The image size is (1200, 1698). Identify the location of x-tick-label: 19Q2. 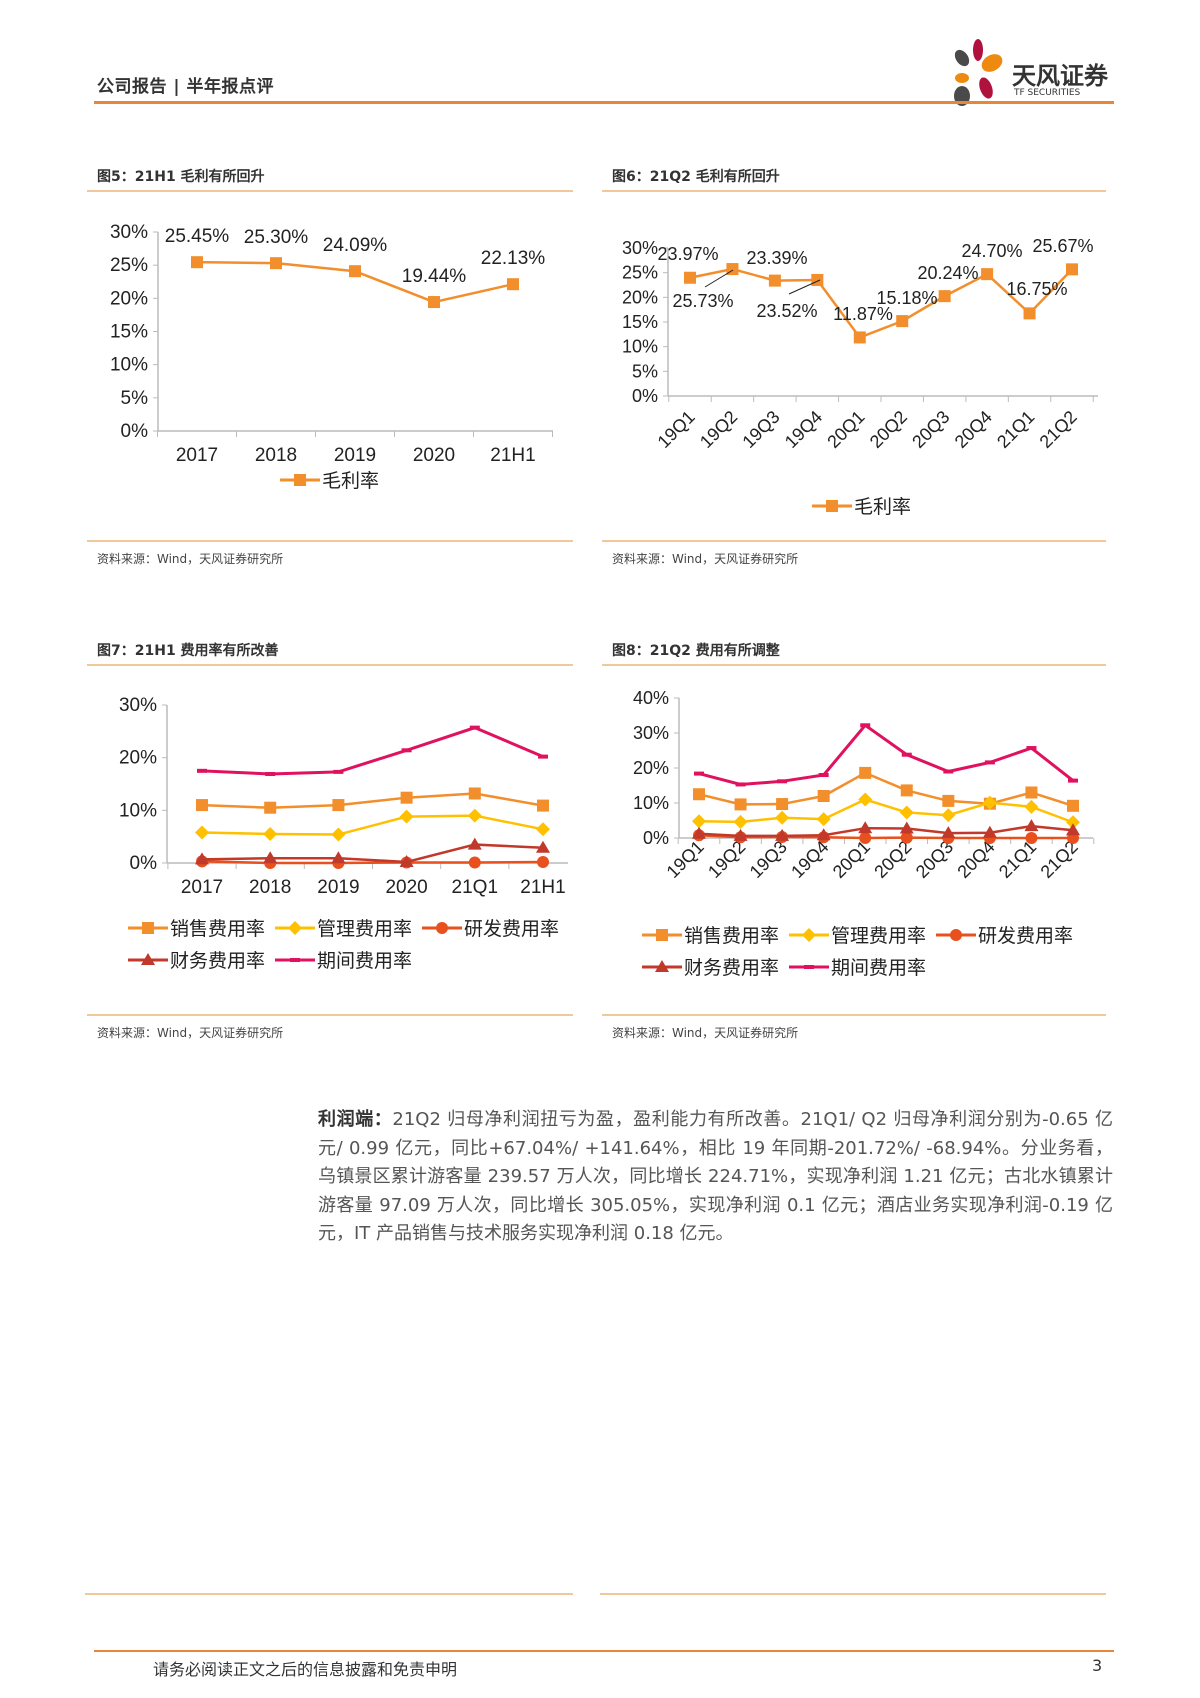
(718, 429).